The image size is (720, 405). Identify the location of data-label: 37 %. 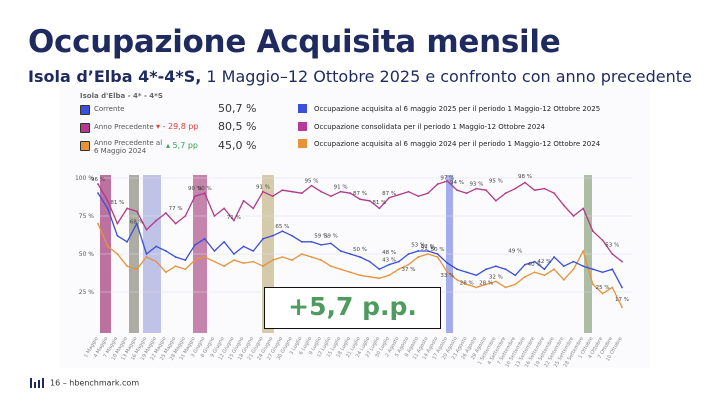
(409, 270).